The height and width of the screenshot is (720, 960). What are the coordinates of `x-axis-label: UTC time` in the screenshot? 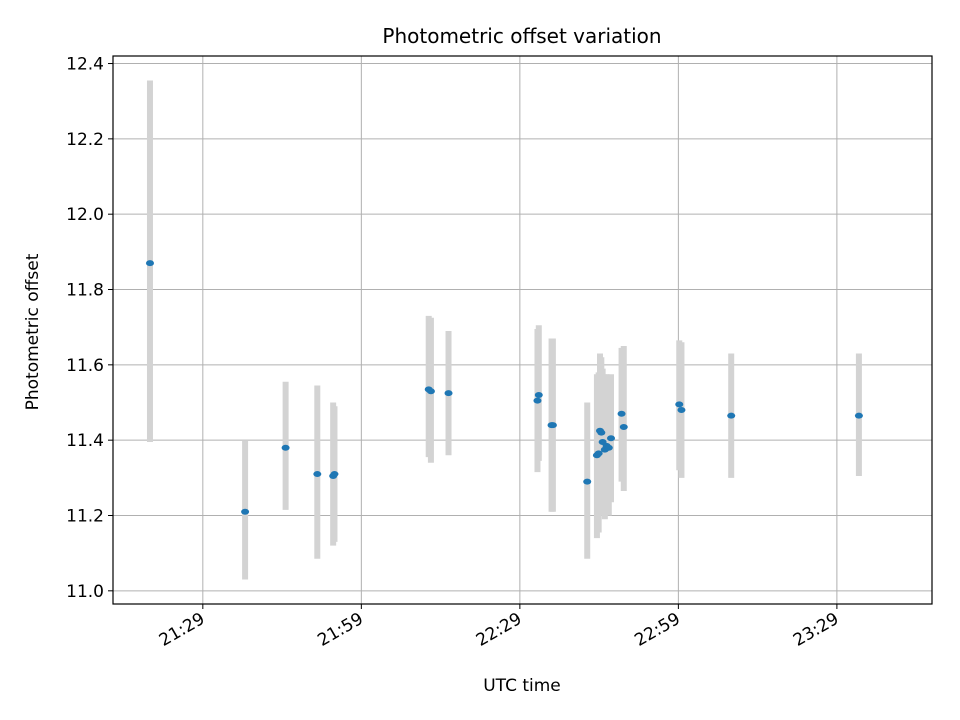 It's located at (522, 686).